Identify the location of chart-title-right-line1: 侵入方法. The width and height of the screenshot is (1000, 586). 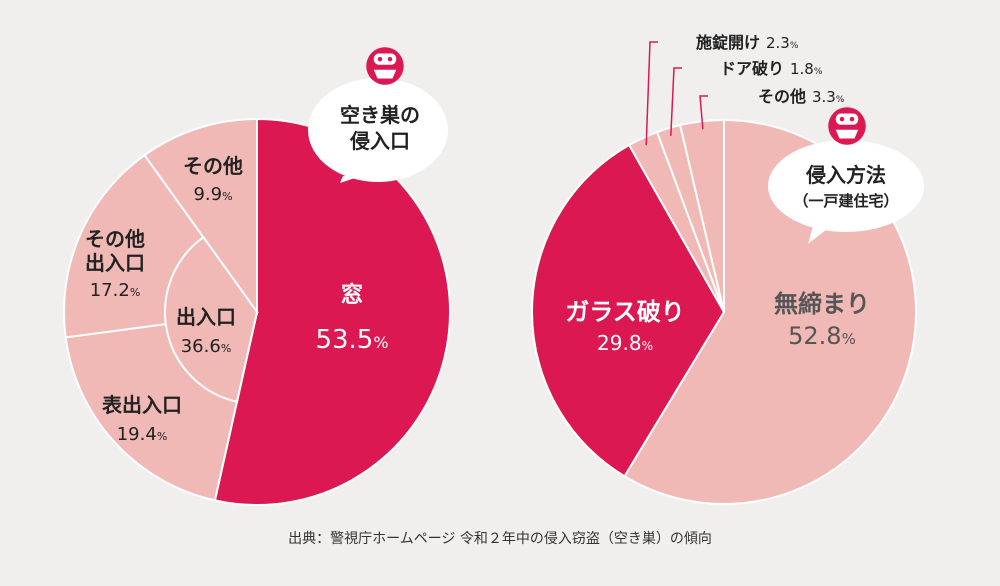
(845, 175).